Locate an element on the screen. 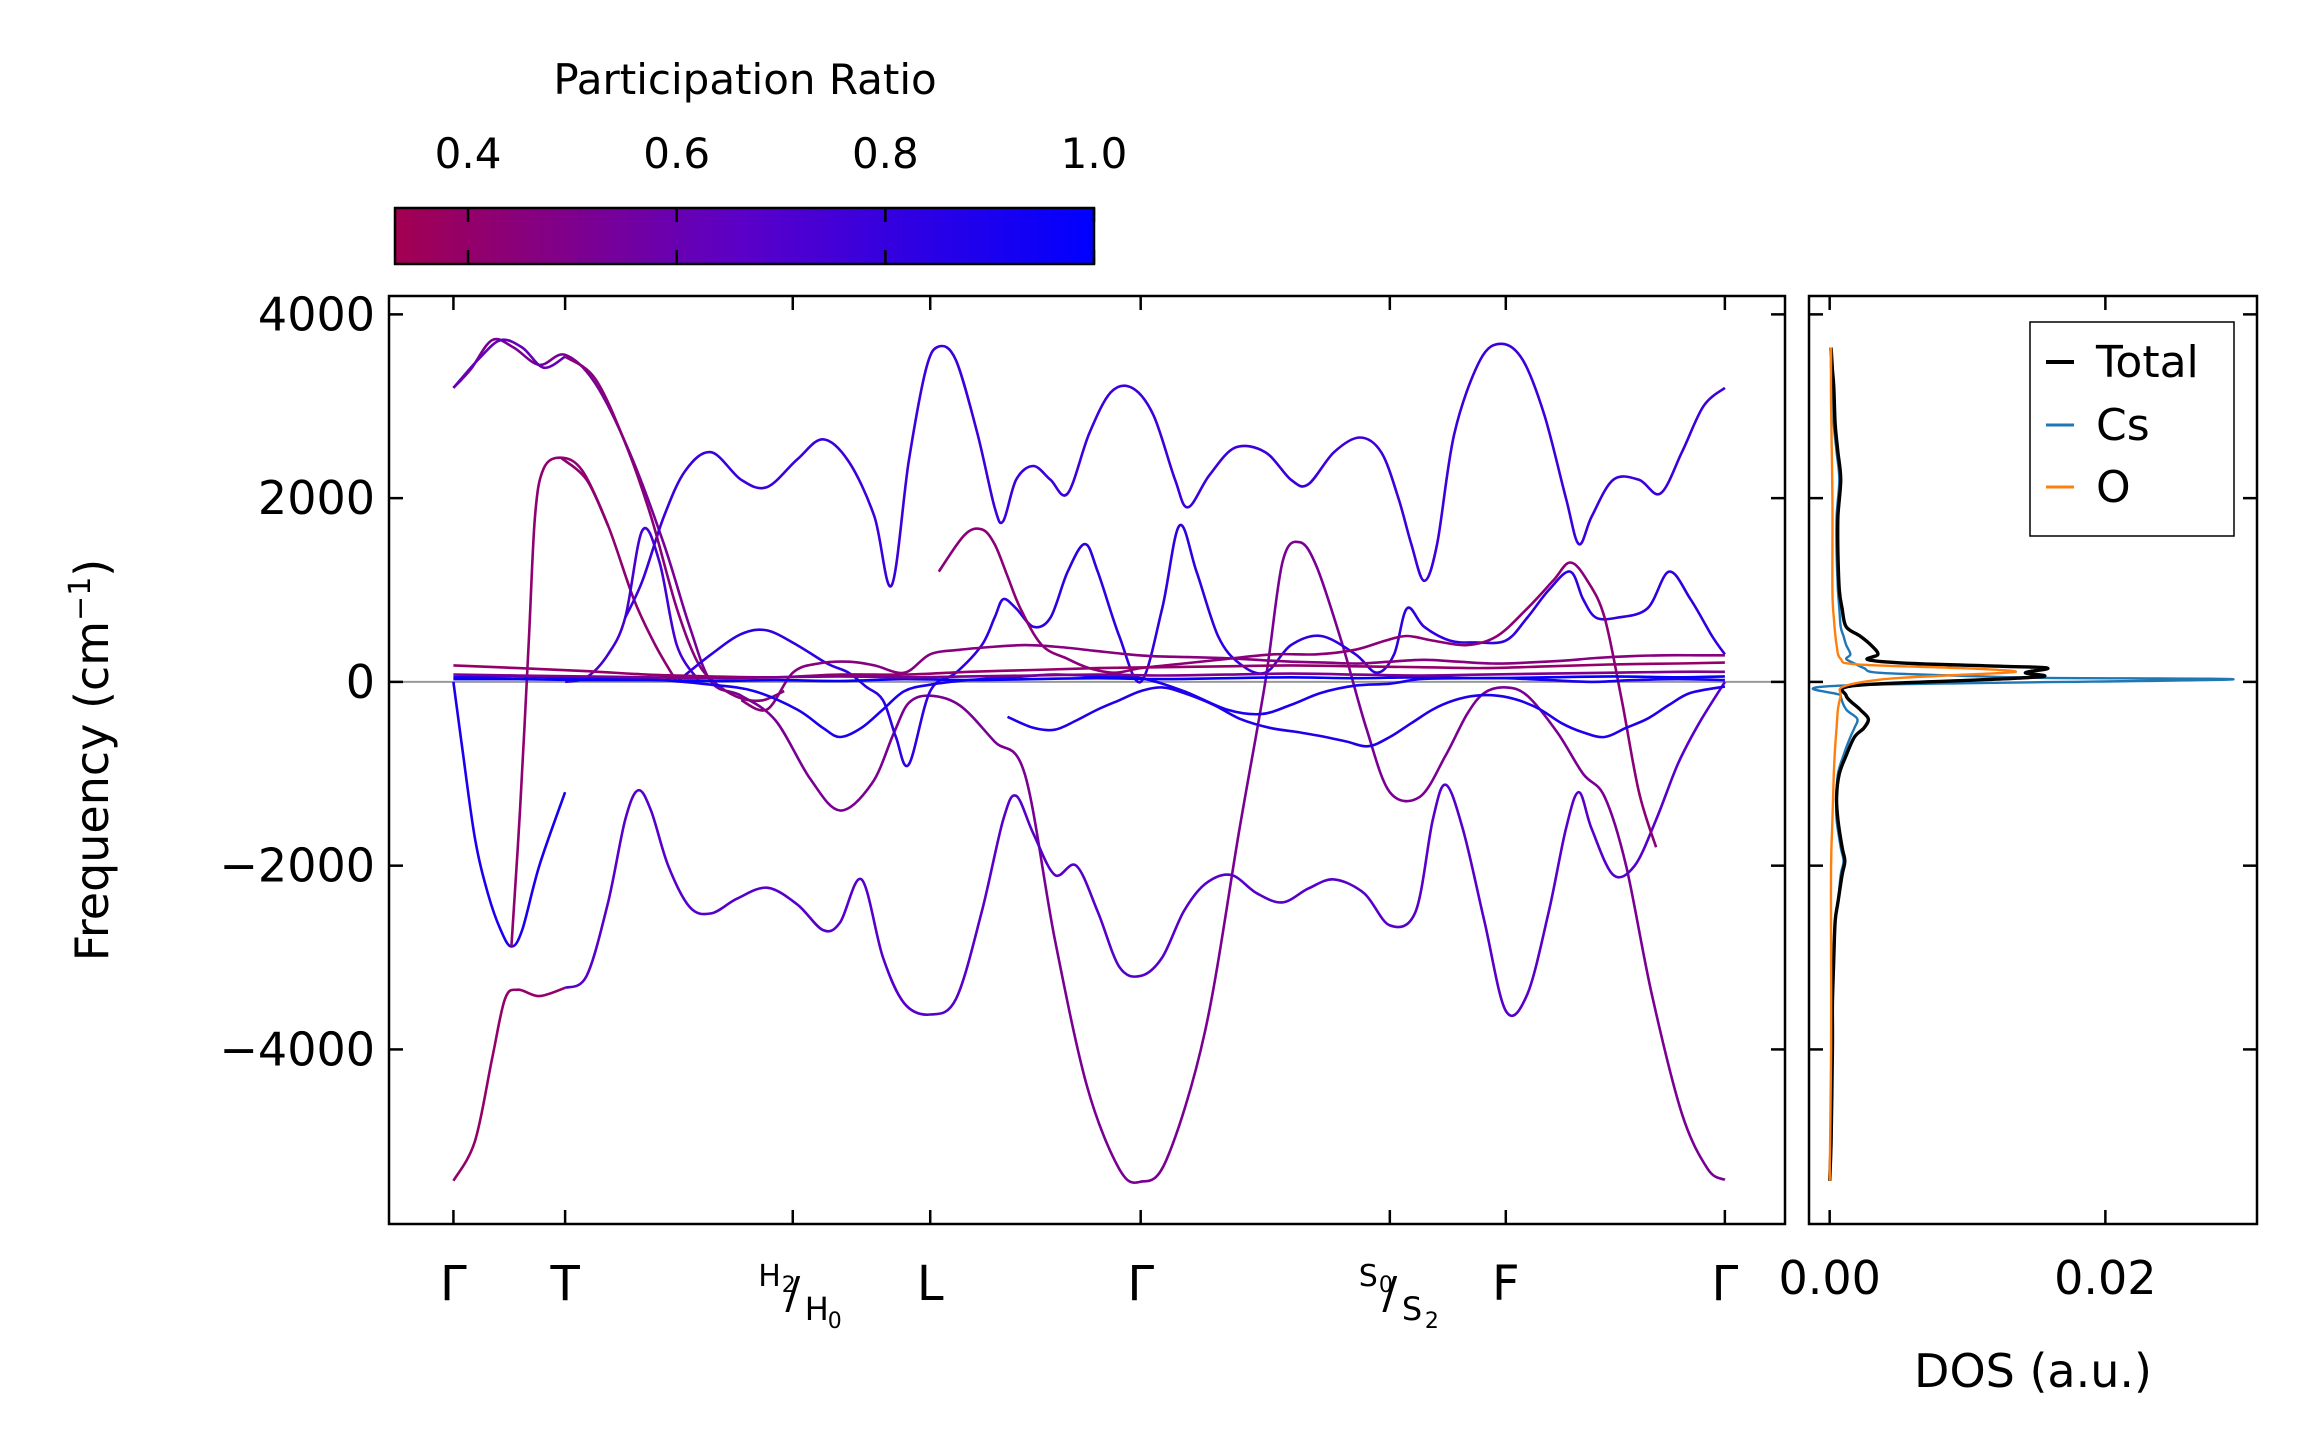 This screenshot has width=2308, height=1455. tick-sub: 2 is located at coordinates (1432, 1321).